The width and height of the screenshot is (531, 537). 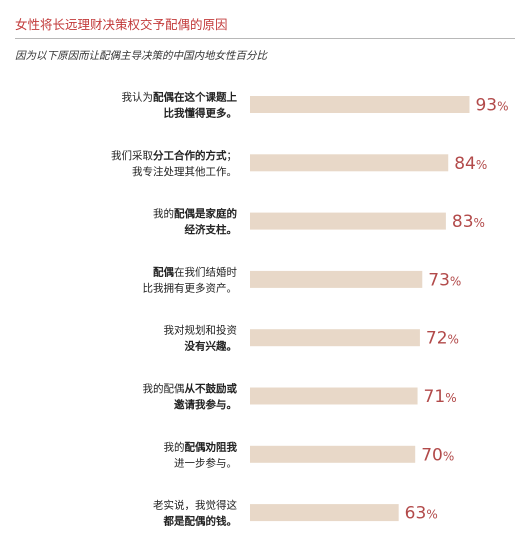 I want to click on value-label: 93%, so click(x=491, y=106).